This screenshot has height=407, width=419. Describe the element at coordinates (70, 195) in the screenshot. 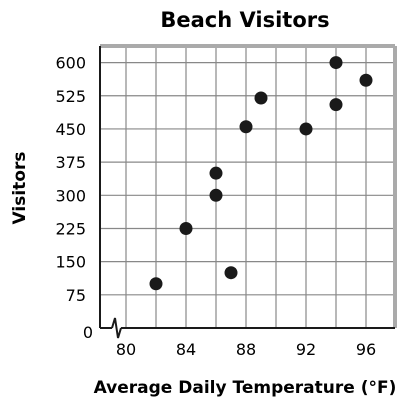

I see `y-tick-label: 300` at that location.